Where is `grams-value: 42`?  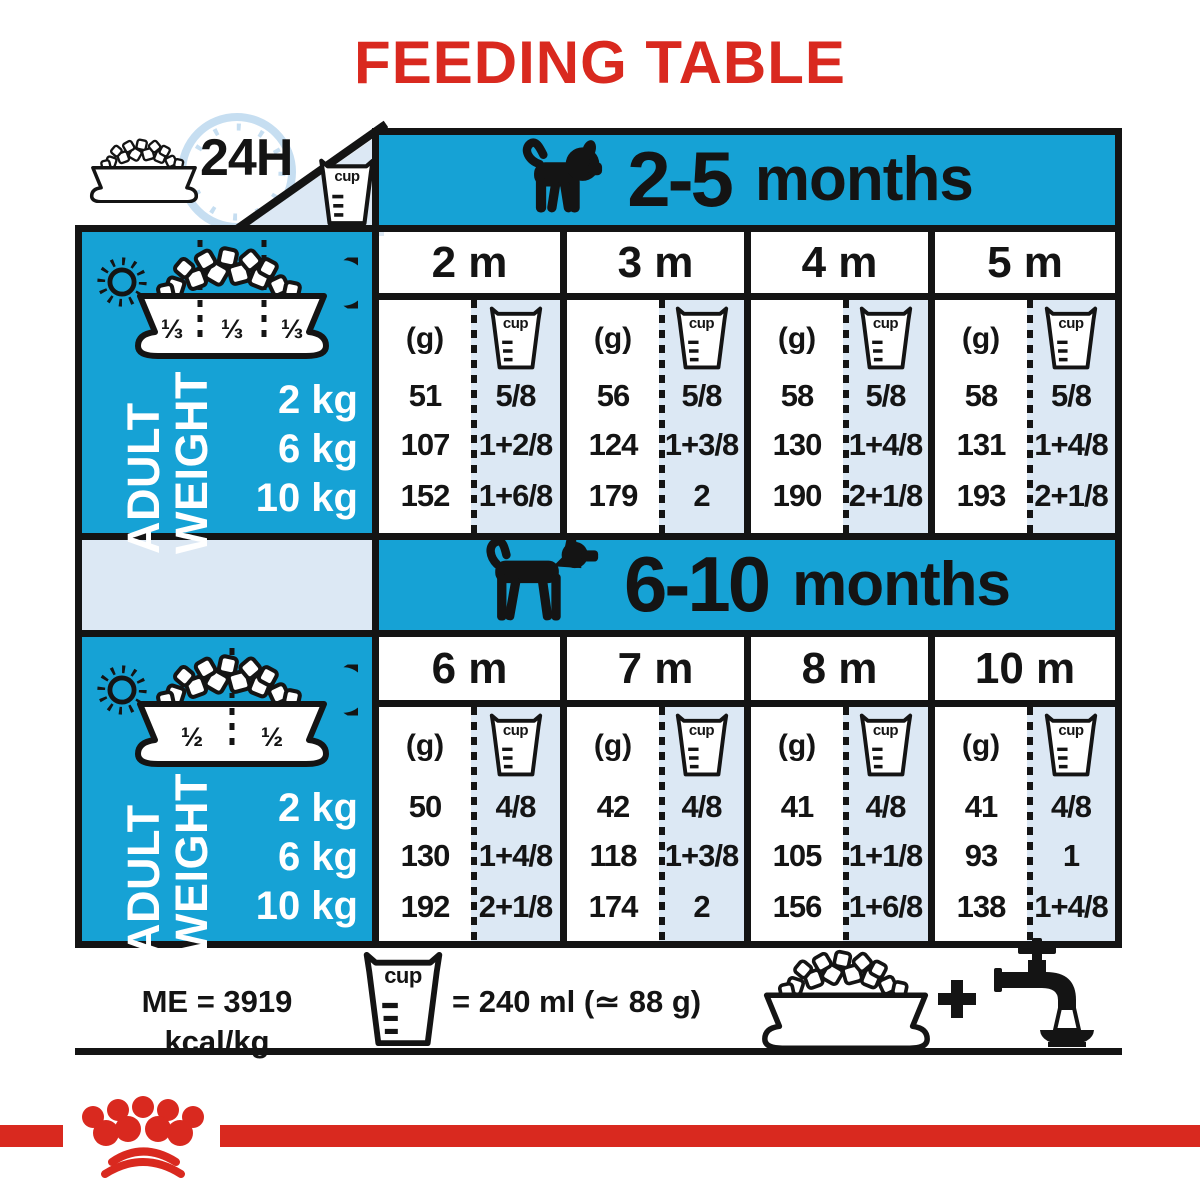 grams-value: 42 is located at coordinates (613, 806).